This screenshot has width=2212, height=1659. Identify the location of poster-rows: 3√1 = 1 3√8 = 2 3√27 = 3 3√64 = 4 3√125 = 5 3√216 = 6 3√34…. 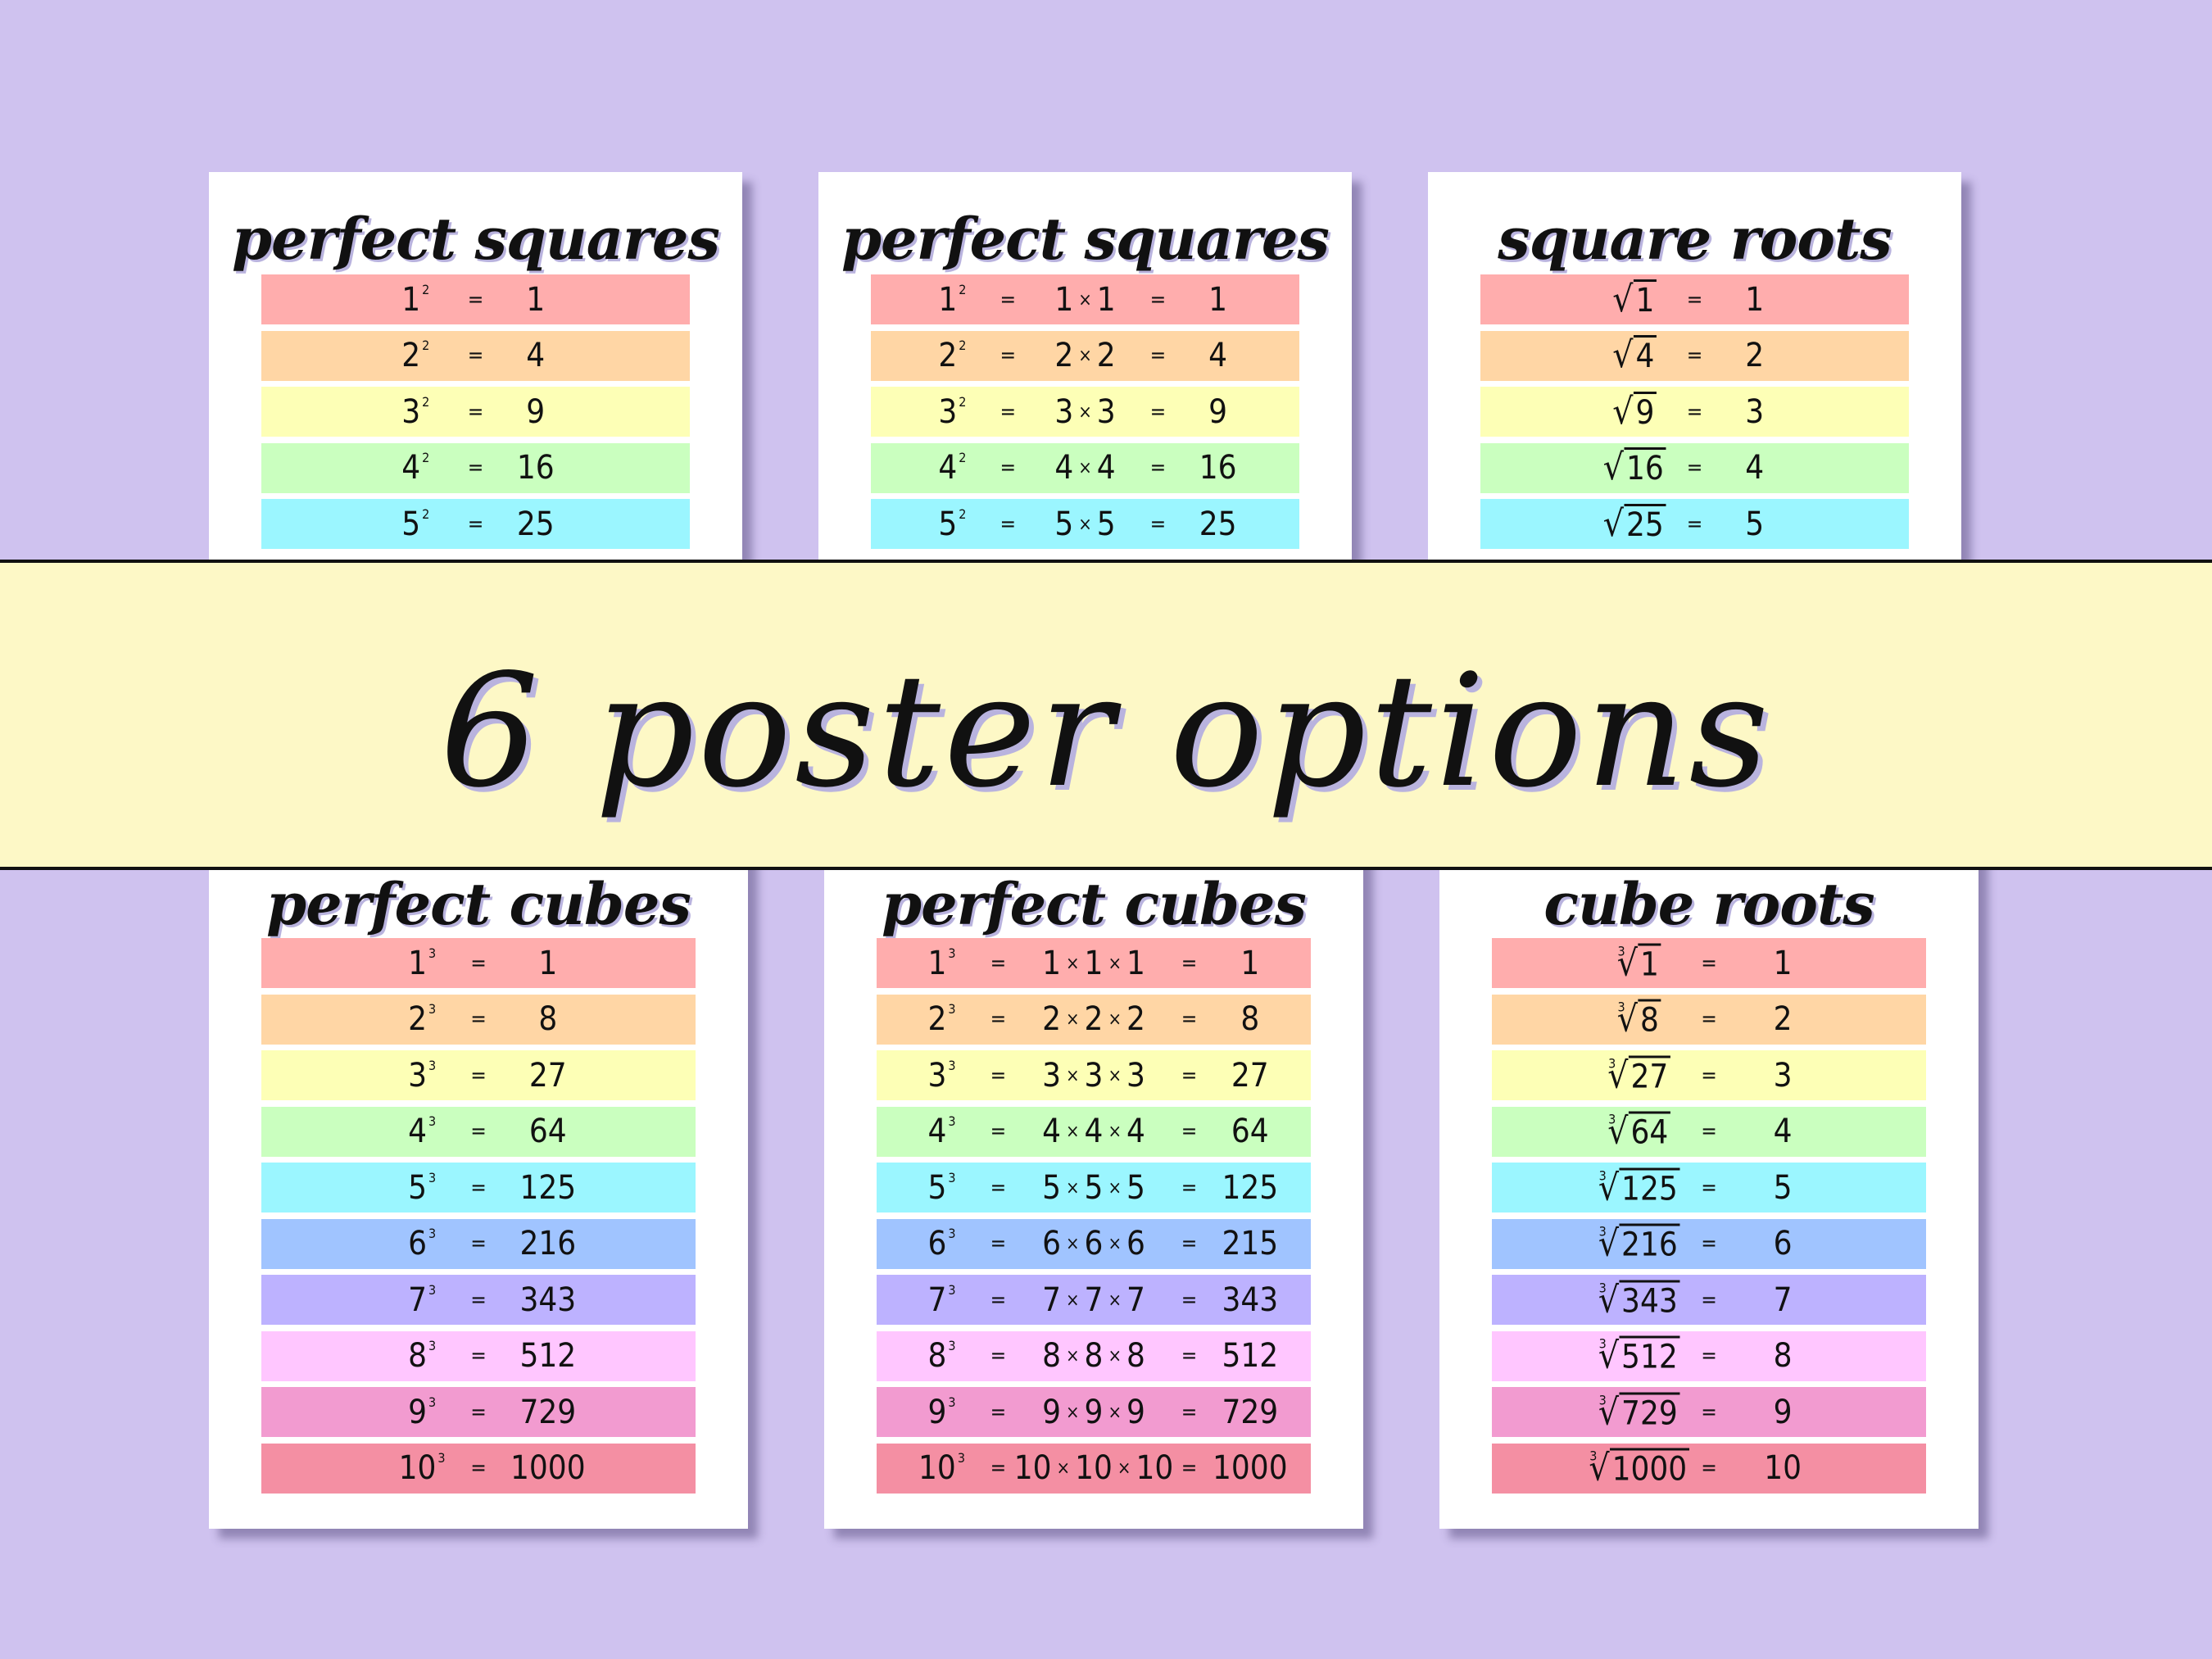
(1709, 1218).